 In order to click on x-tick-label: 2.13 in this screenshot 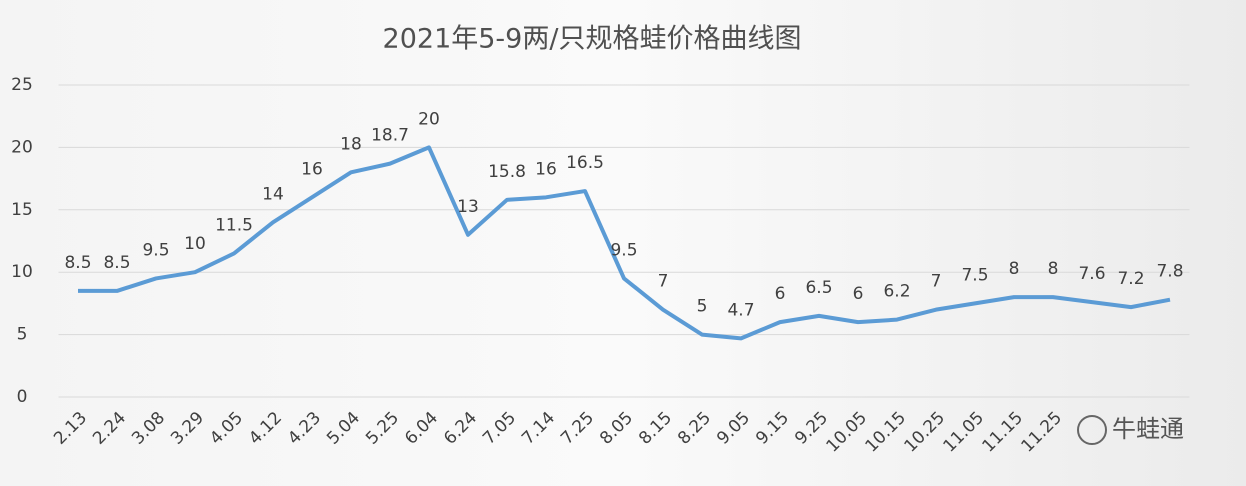, I will do `click(70, 428)`.